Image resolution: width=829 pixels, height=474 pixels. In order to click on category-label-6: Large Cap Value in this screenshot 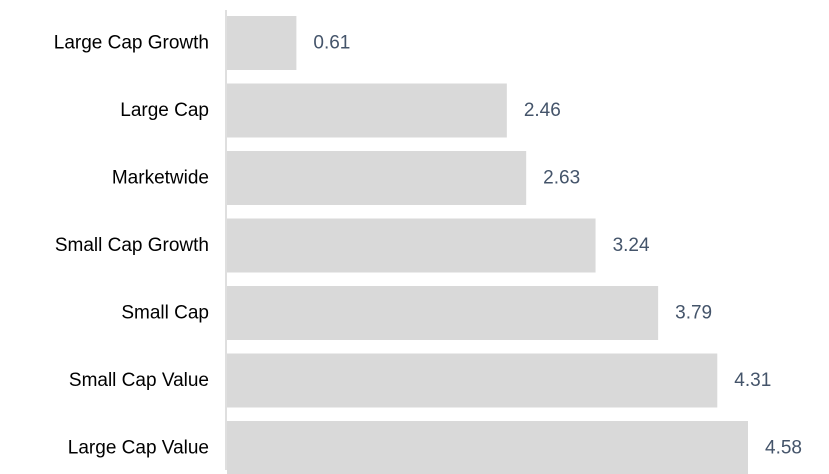, I will do `click(138, 448)`.